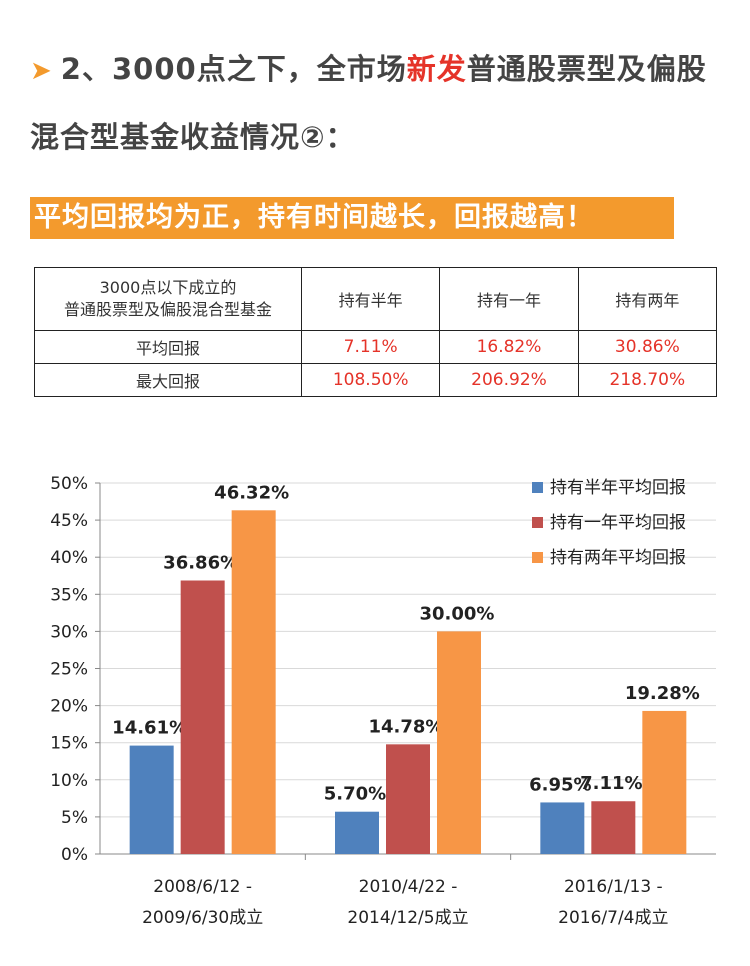  I want to click on legend-label: 持有两年平均回报, so click(618, 558).